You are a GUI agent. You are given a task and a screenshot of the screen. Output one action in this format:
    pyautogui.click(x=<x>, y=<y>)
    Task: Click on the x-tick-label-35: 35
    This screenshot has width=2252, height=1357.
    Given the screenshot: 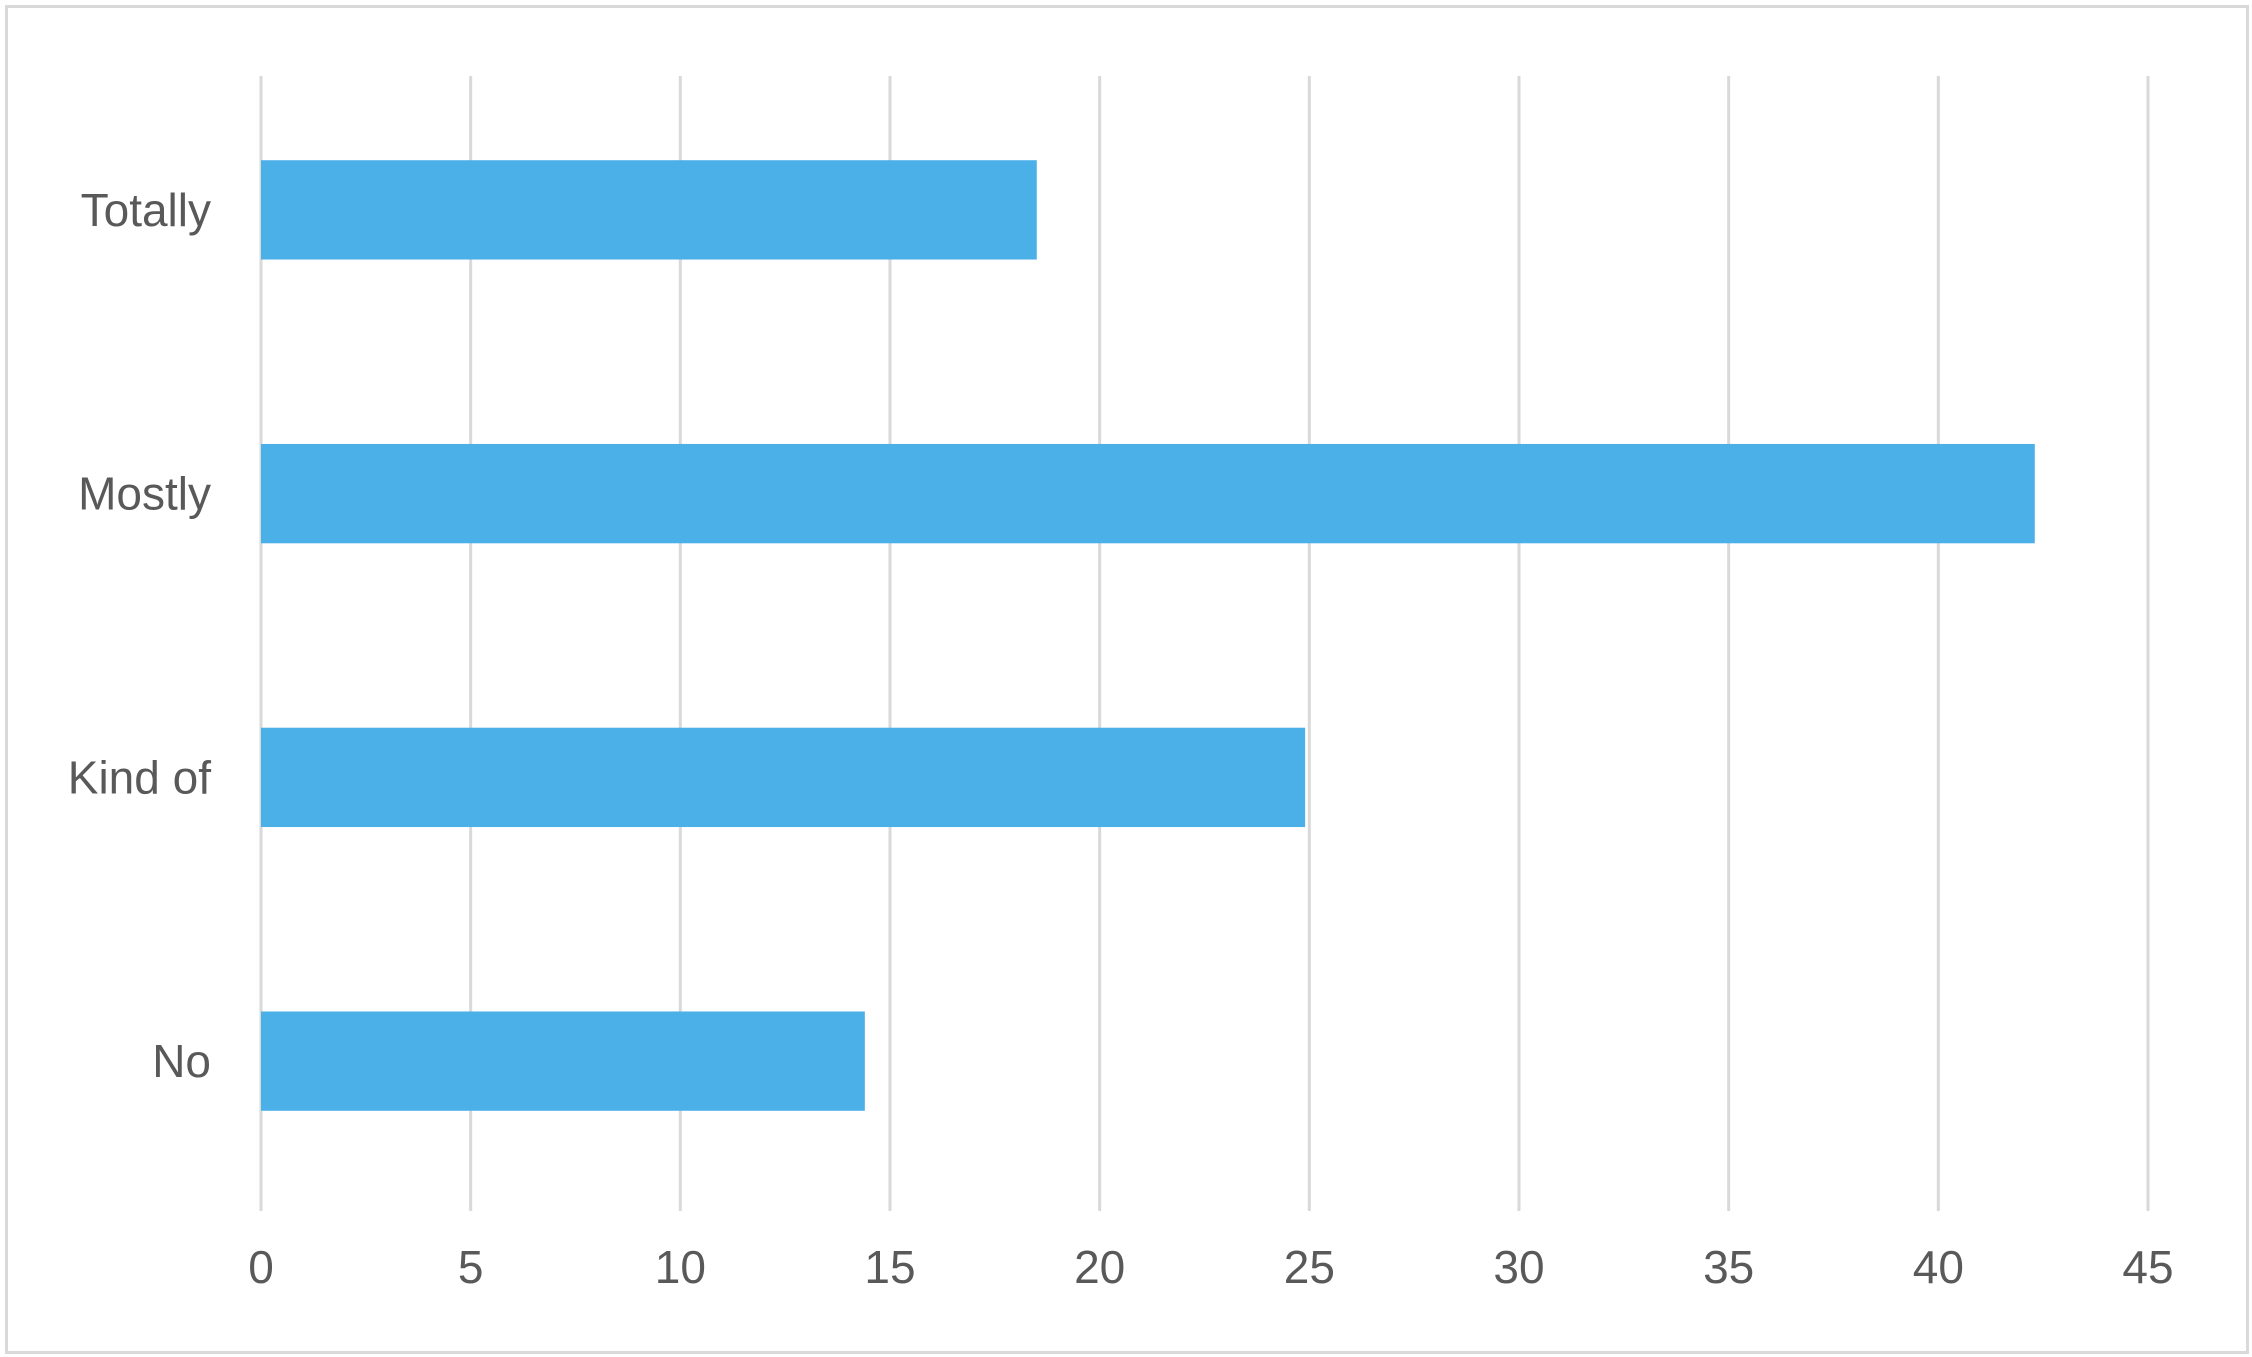 What is the action you would take?
    pyautogui.click(x=1728, y=1267)
    